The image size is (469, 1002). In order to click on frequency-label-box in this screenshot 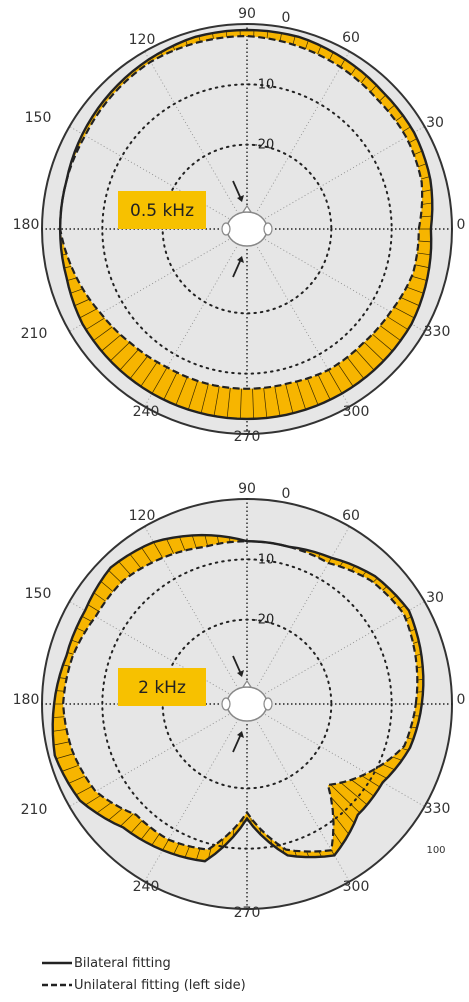, I will do `click(162, 687)`.